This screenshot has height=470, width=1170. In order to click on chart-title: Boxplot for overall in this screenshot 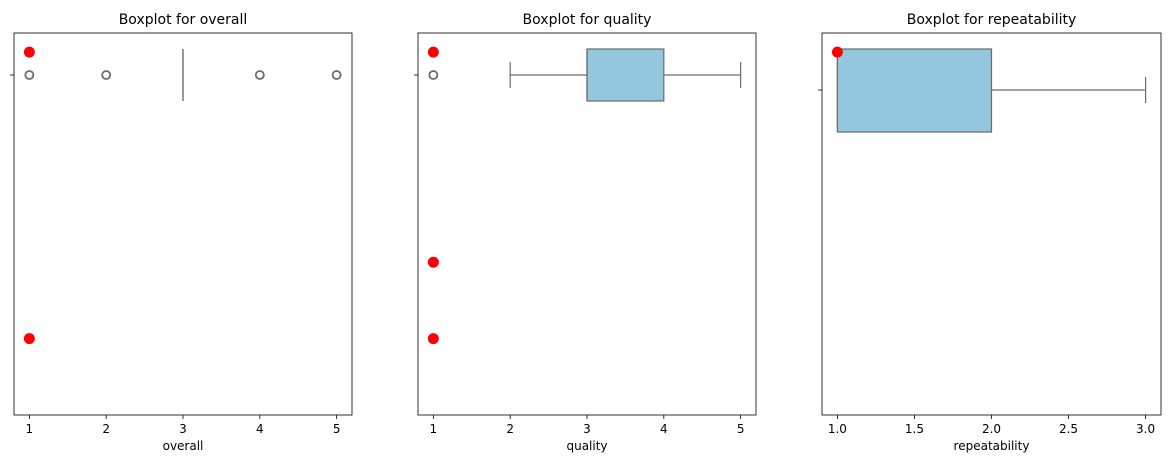, I will do `click(183, 20)`.